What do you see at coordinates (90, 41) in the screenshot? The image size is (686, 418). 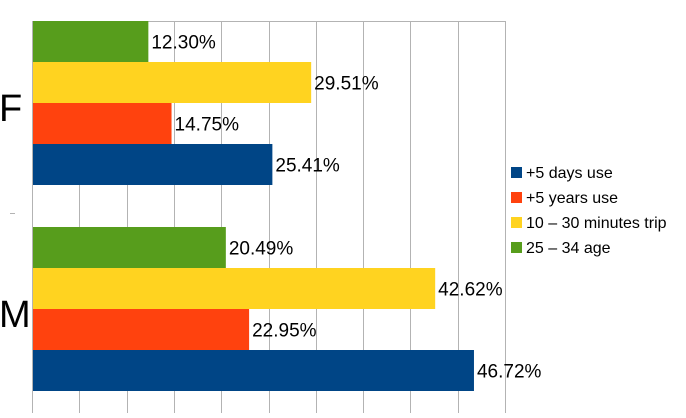 I see `bar-f-25-34-age` at bounding box center [90, 41].